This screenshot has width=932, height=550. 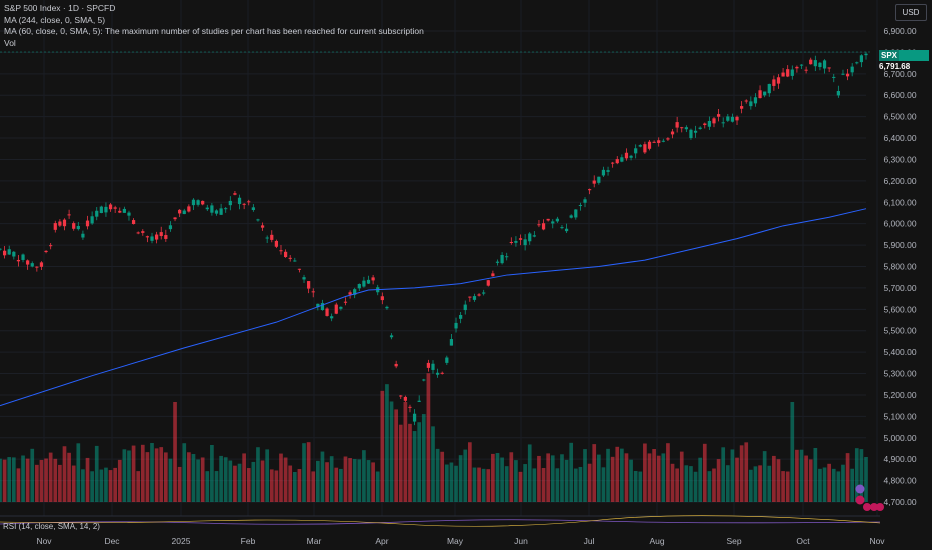 What do you see at coordinates (911, 12) in the screenshot?
I see `currency-button: USD` at bounding box center [911, 12].